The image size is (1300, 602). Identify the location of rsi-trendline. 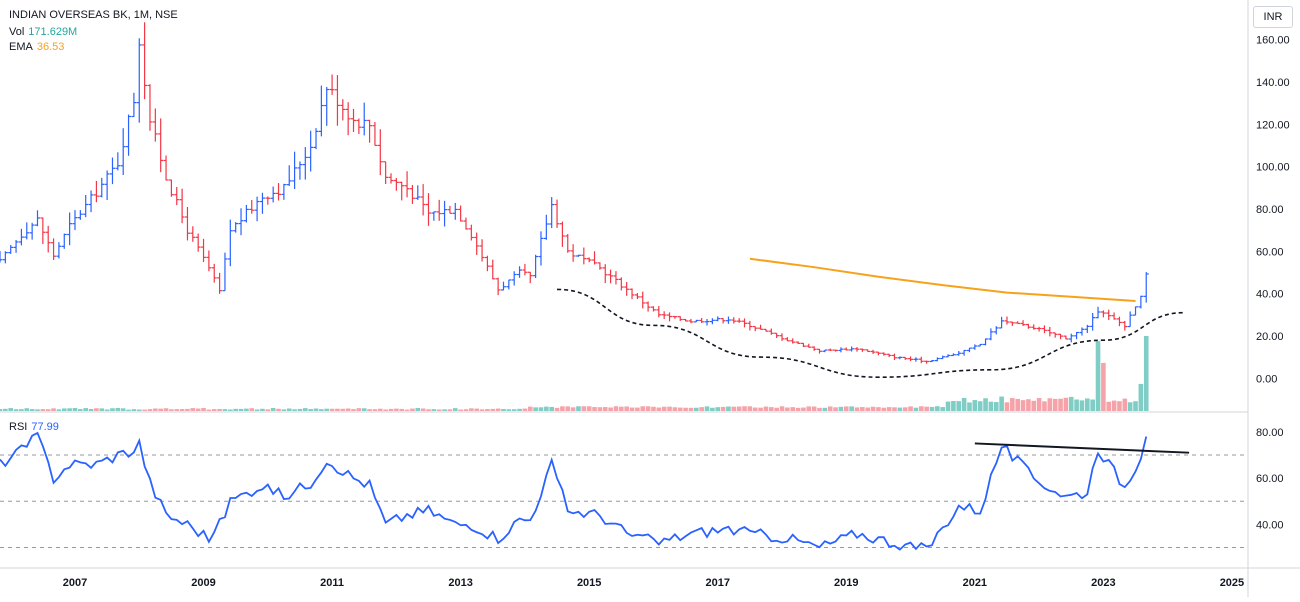
(1082, 448).